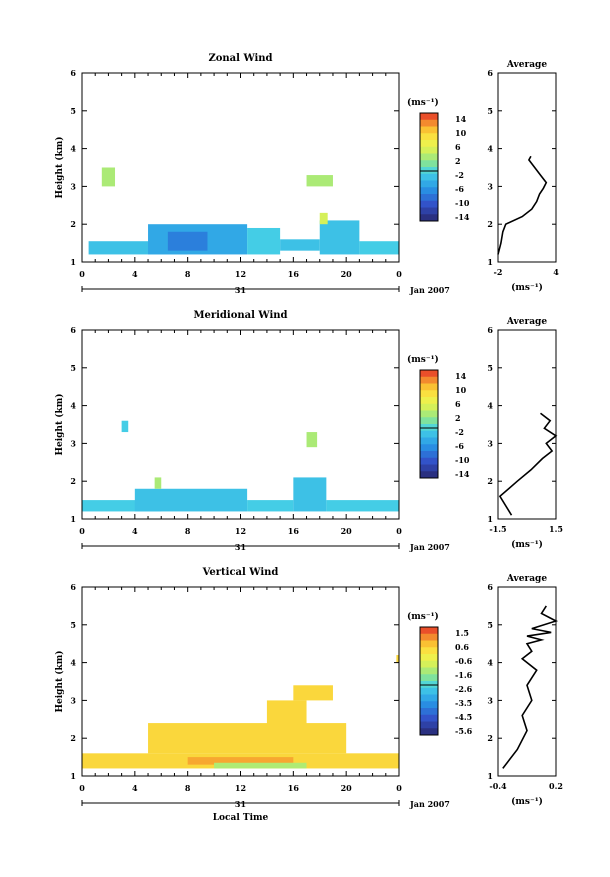 This screenshot has width=610, height=877. What do you see at coordinates (347, 788) in the screenshot?
I see `x-tick-label: 20` at bounding box center [347, 788].